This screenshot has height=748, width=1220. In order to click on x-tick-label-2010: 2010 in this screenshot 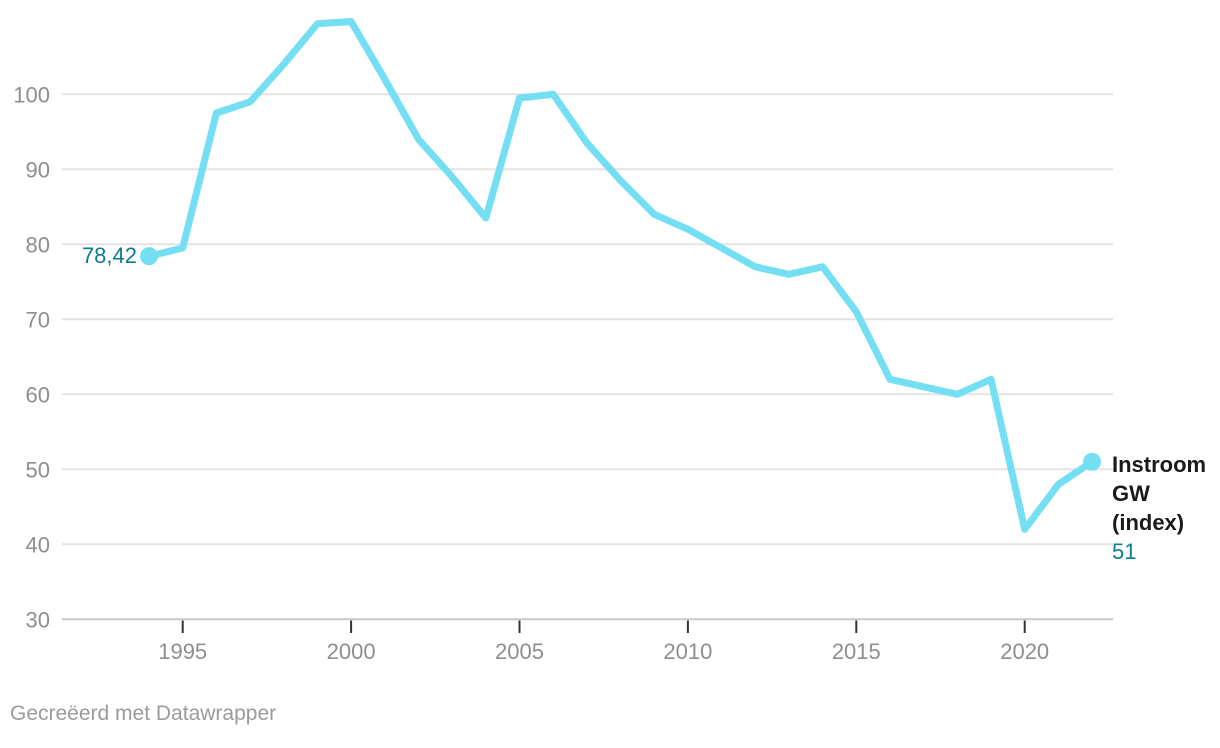, I will do `click(687, 651)`.